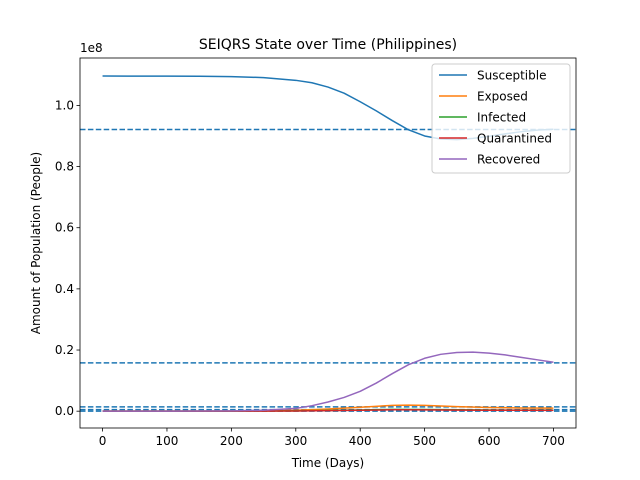 The image size is (640, 480). I want to click on x-tick-label: 600, so click(489, 441).